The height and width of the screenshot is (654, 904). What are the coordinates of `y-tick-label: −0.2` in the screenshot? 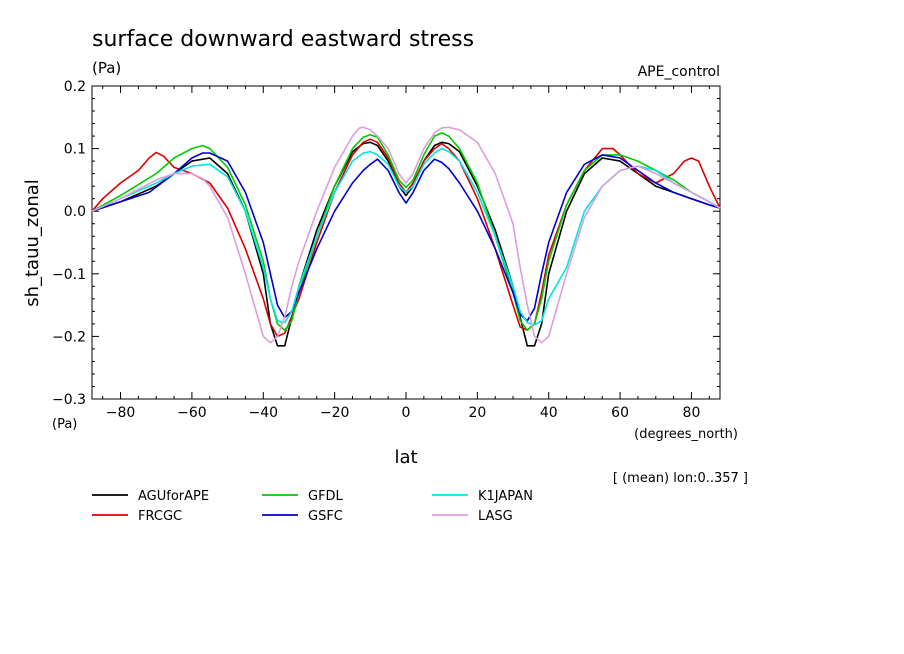 It's located at (69, 337).